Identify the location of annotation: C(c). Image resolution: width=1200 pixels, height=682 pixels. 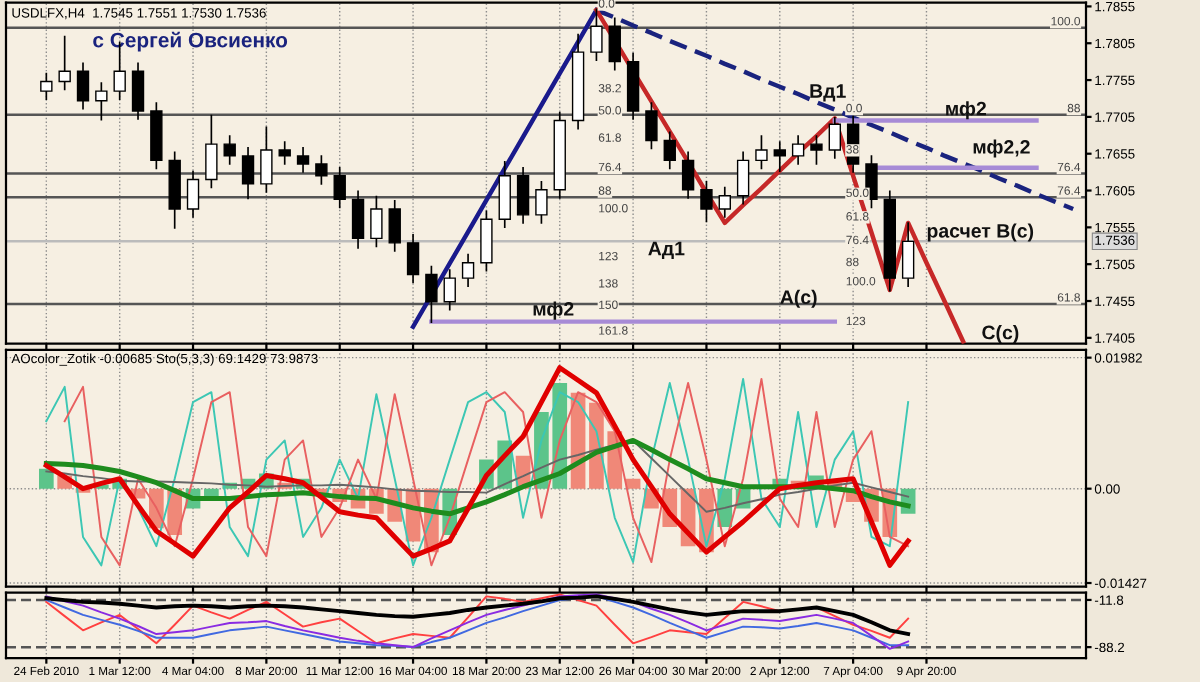
(1000, 334).